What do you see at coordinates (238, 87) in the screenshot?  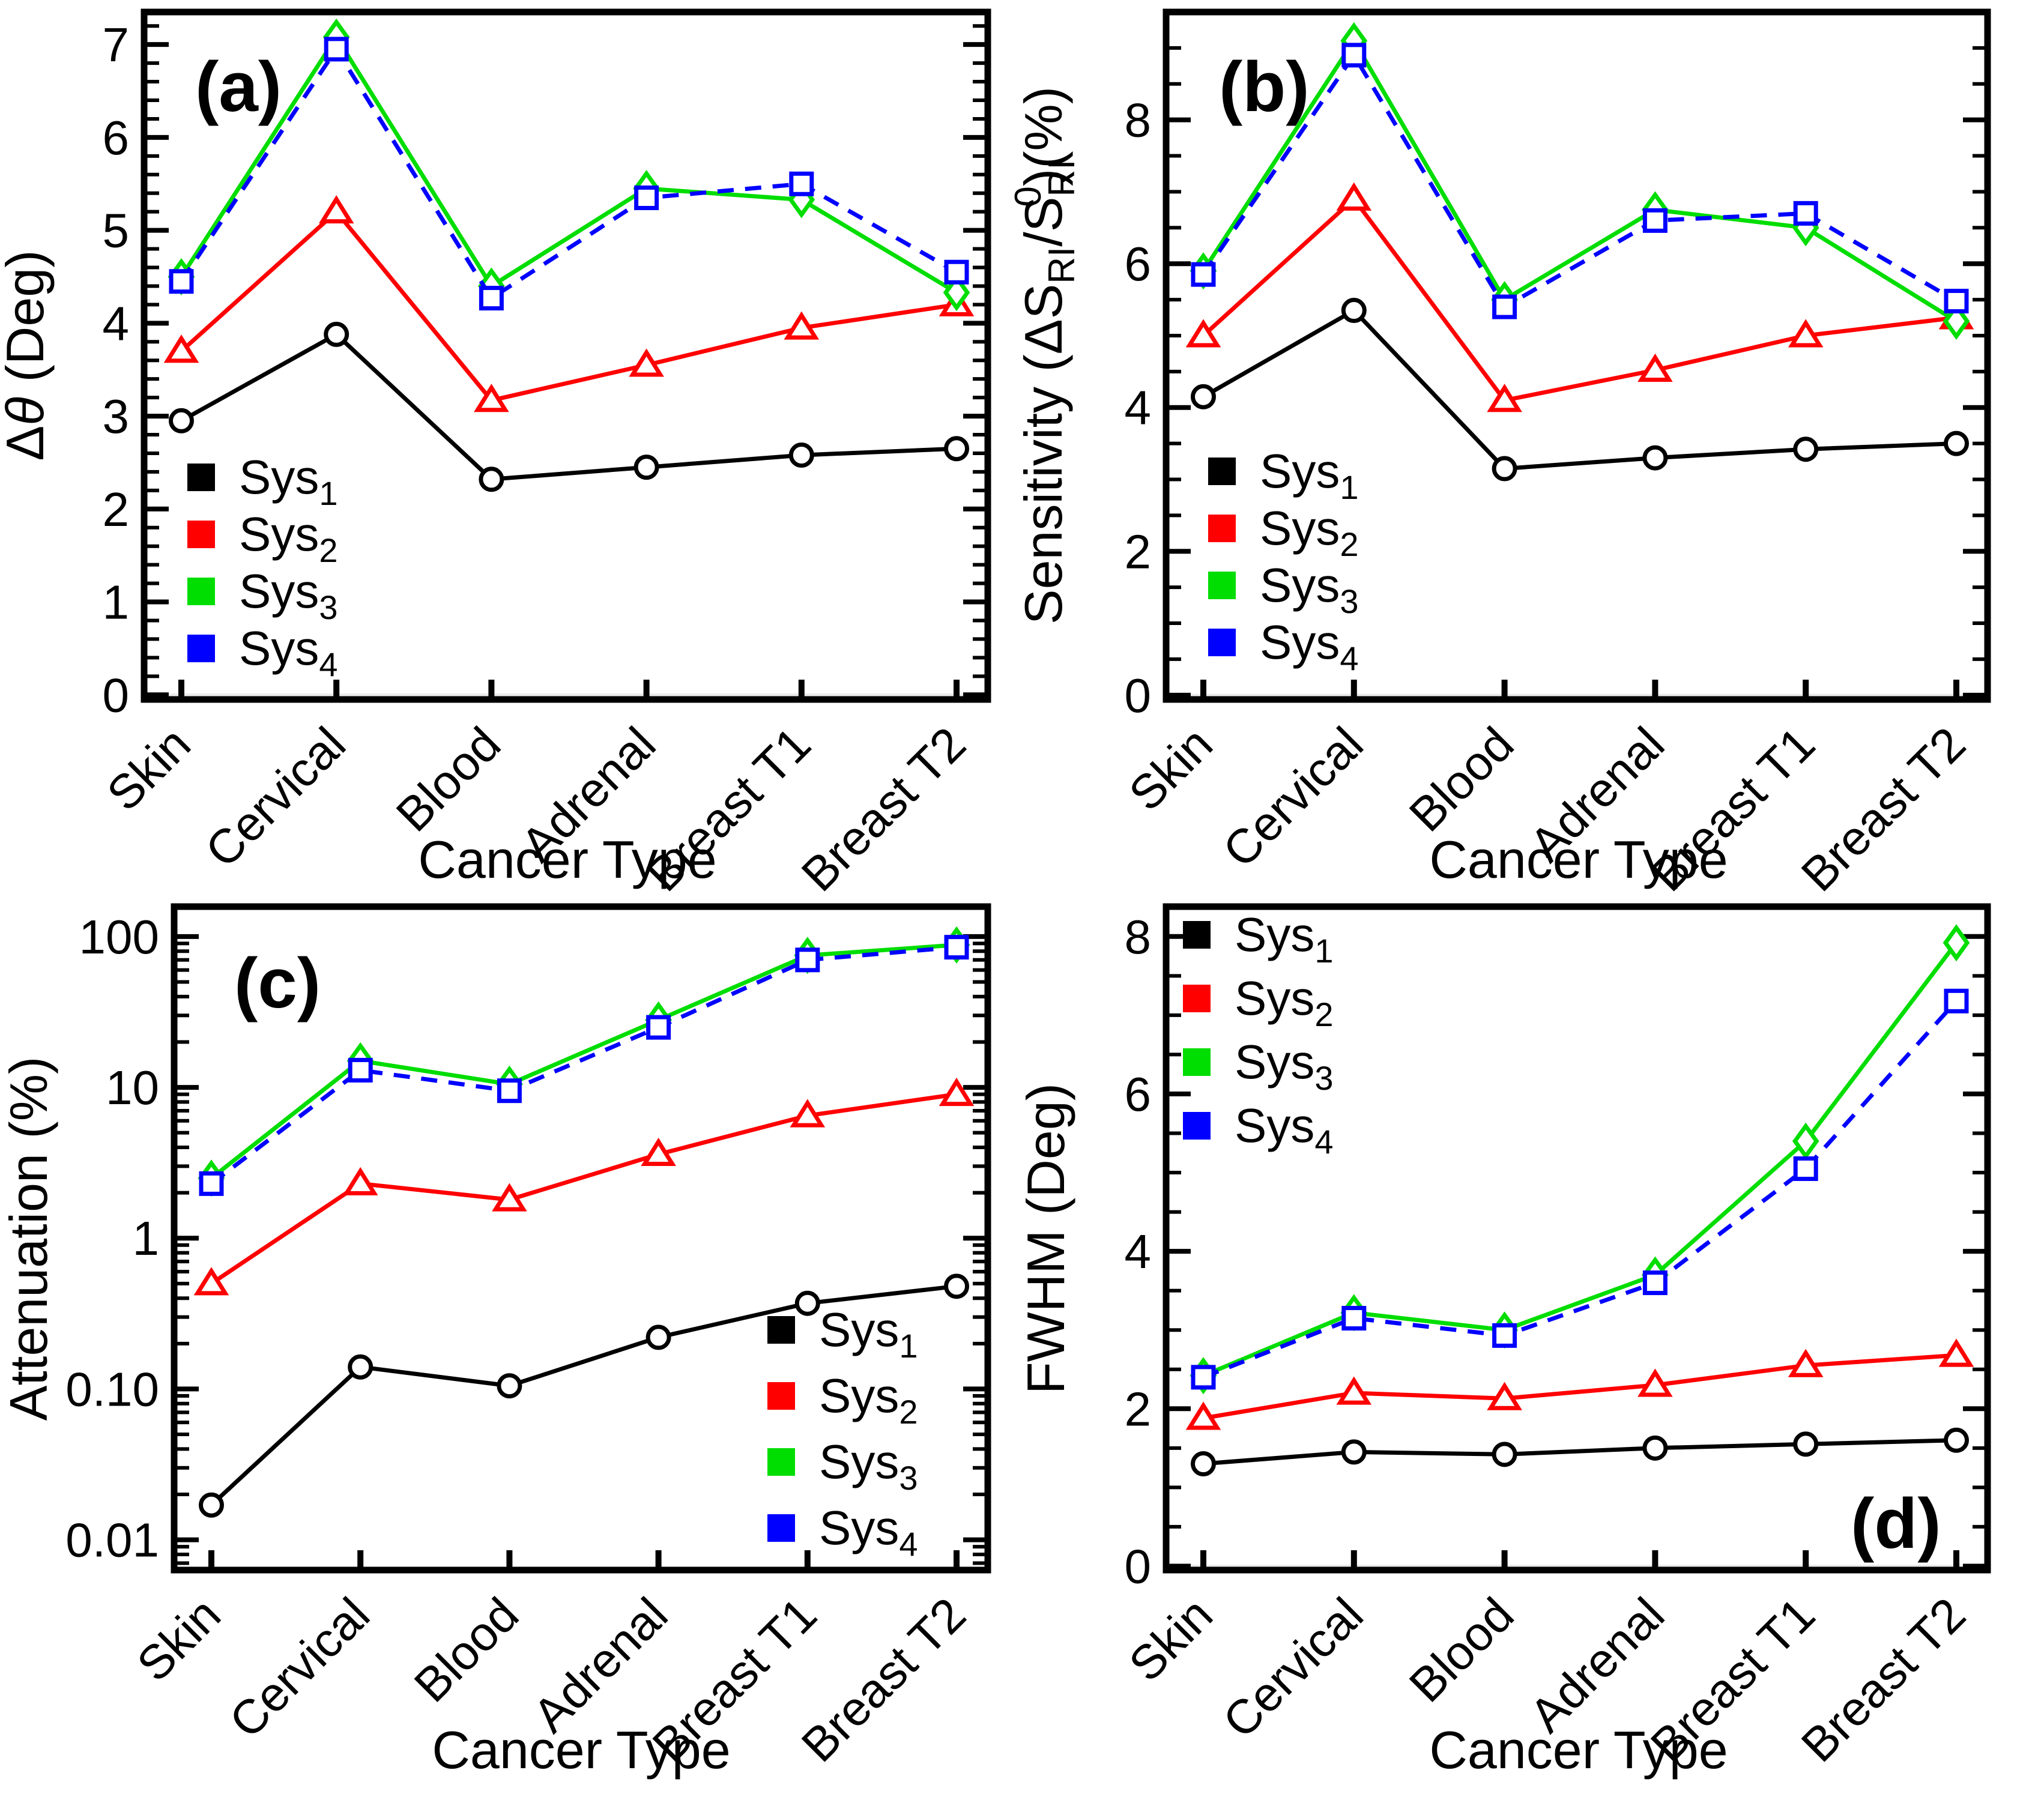 I see `panel-letter-a: (a)` at bounding box center [238, 87].